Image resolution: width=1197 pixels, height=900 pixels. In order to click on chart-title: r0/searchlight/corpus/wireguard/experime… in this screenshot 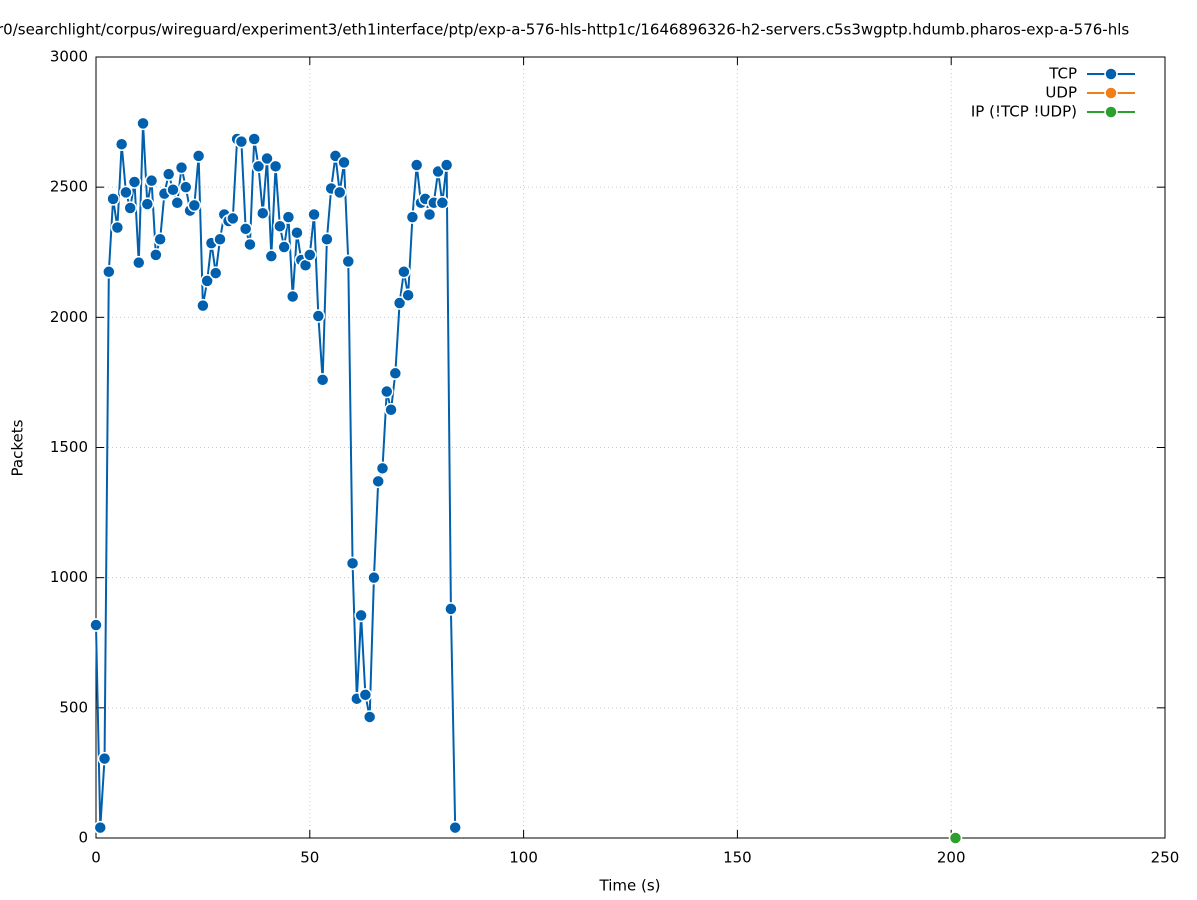, I will do `click(564, 30)`.